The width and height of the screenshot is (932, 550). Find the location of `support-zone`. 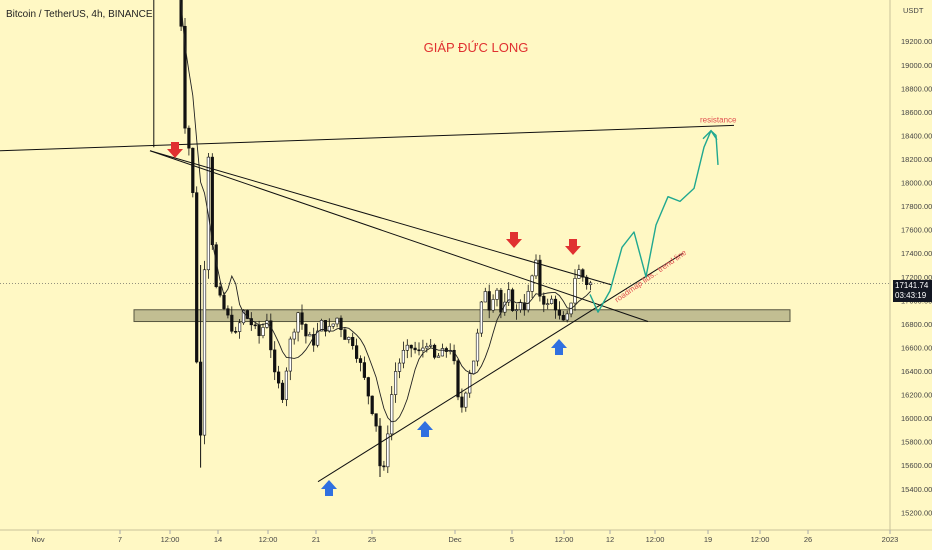

support-zone is located at coordinates (462, 316).